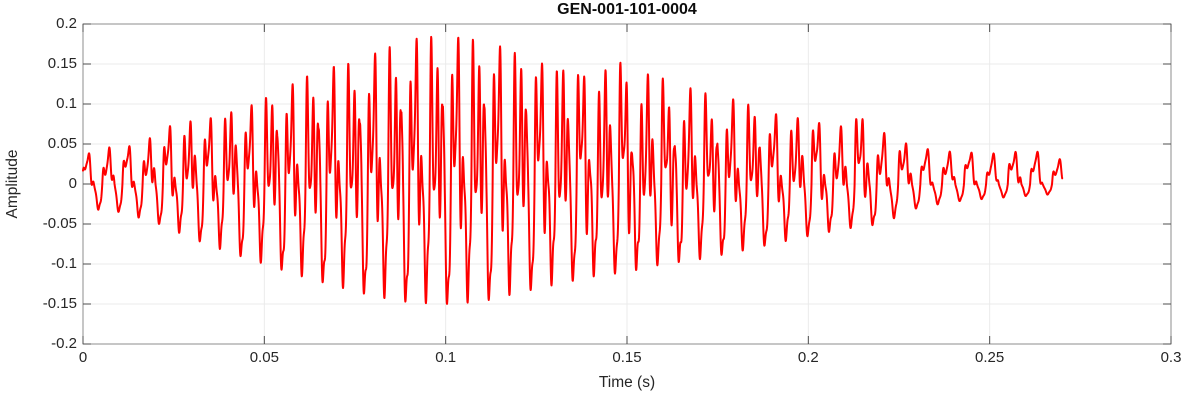 The height and width of the screenshot is (404, 1188). I want to click on x-tick-label: 0.2, so click(808, 357).